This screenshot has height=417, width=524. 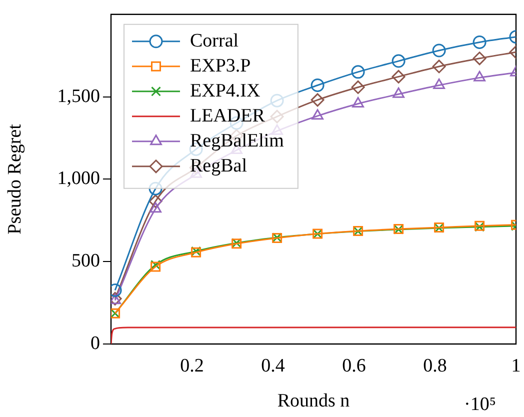 I want to click on x-tick-label: 0.8, so click(x=435, y=365).